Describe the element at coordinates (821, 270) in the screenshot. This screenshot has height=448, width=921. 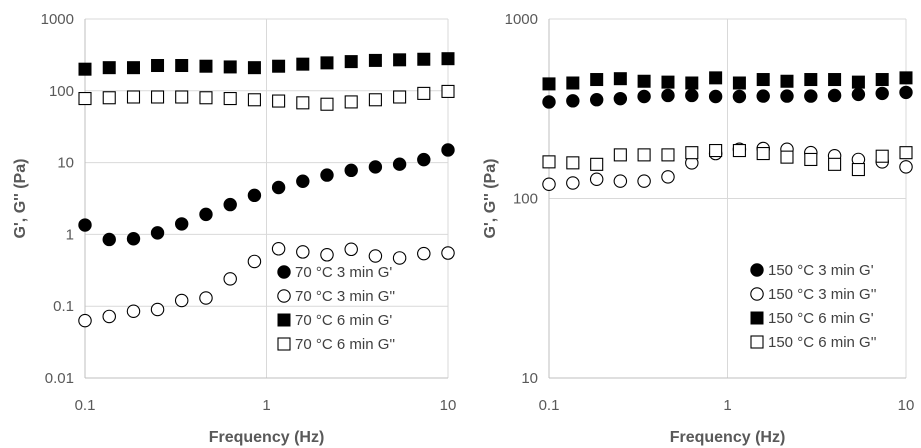
I see `legend-label: 150 °C 3 min G'` at that location.